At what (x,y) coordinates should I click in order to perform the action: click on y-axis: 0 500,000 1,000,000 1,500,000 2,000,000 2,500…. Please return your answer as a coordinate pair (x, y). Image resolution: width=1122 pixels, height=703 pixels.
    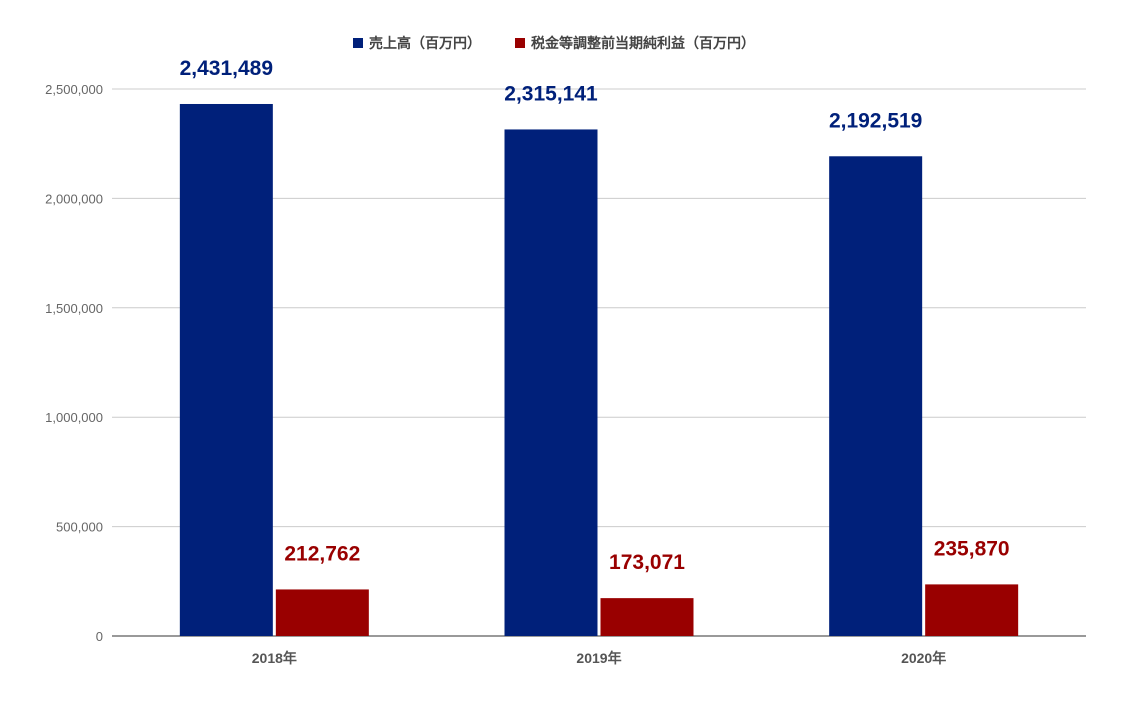
    Looking at the image, I should click on (74, 363).